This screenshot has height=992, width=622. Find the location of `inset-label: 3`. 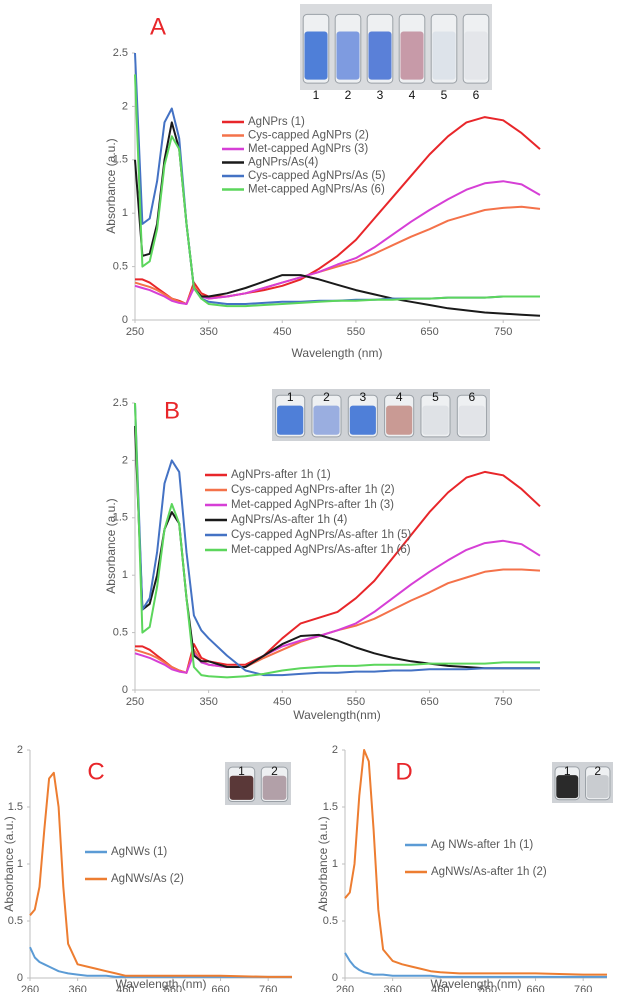

inset-label: 3 is located at coordinates (362, 397).